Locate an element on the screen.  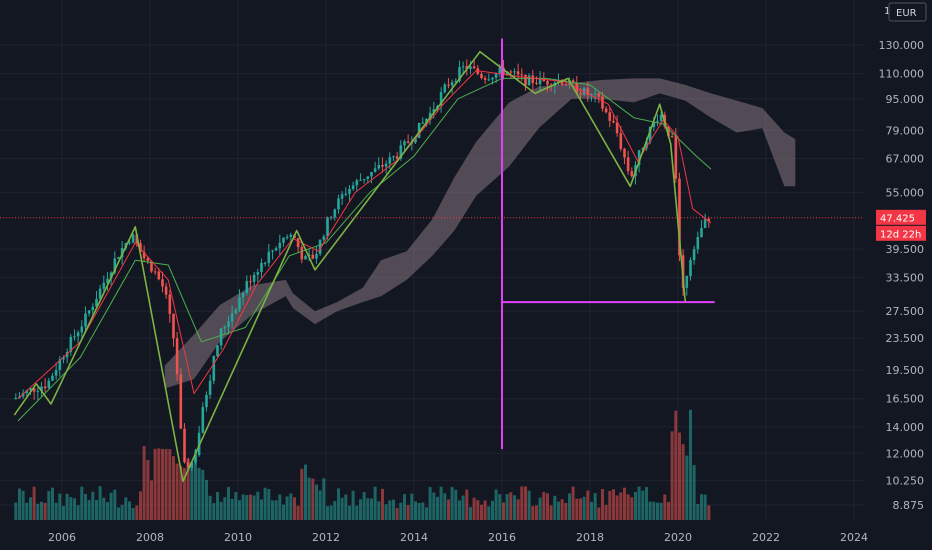
last-price-label: 47.425 is located at coordinates (897, 218).